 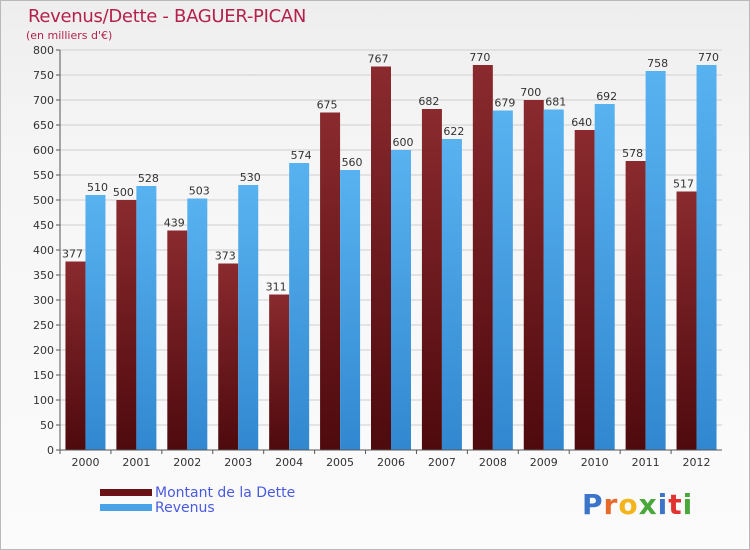 I want to click on data-label: 640, so click(x=581, y=122).